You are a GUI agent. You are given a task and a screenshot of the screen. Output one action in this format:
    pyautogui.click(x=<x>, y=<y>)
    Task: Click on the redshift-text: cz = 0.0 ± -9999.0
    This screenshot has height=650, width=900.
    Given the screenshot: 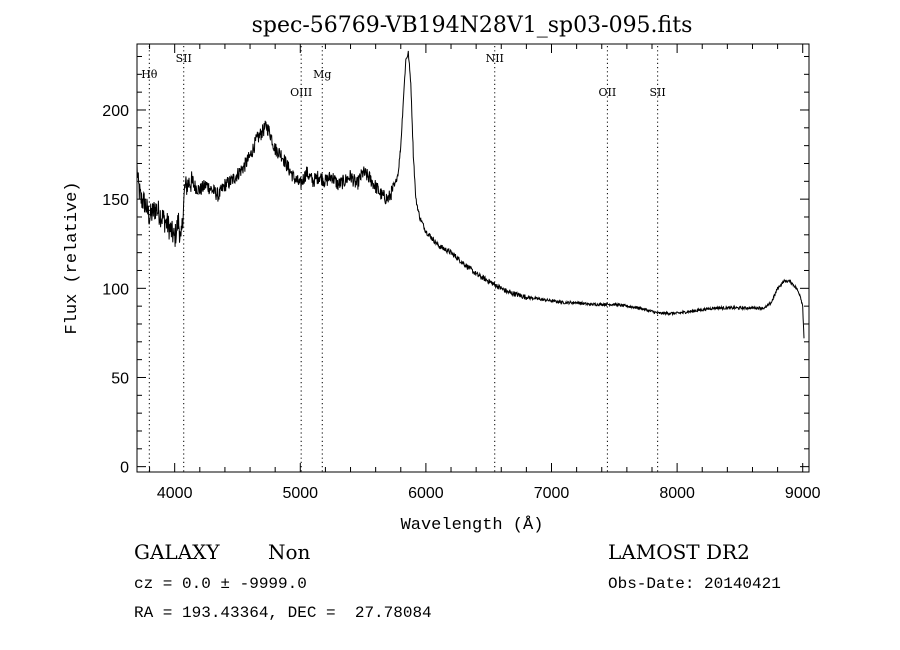 What is the action you would take?
    pyautogui.click(x=220, y=584)
    